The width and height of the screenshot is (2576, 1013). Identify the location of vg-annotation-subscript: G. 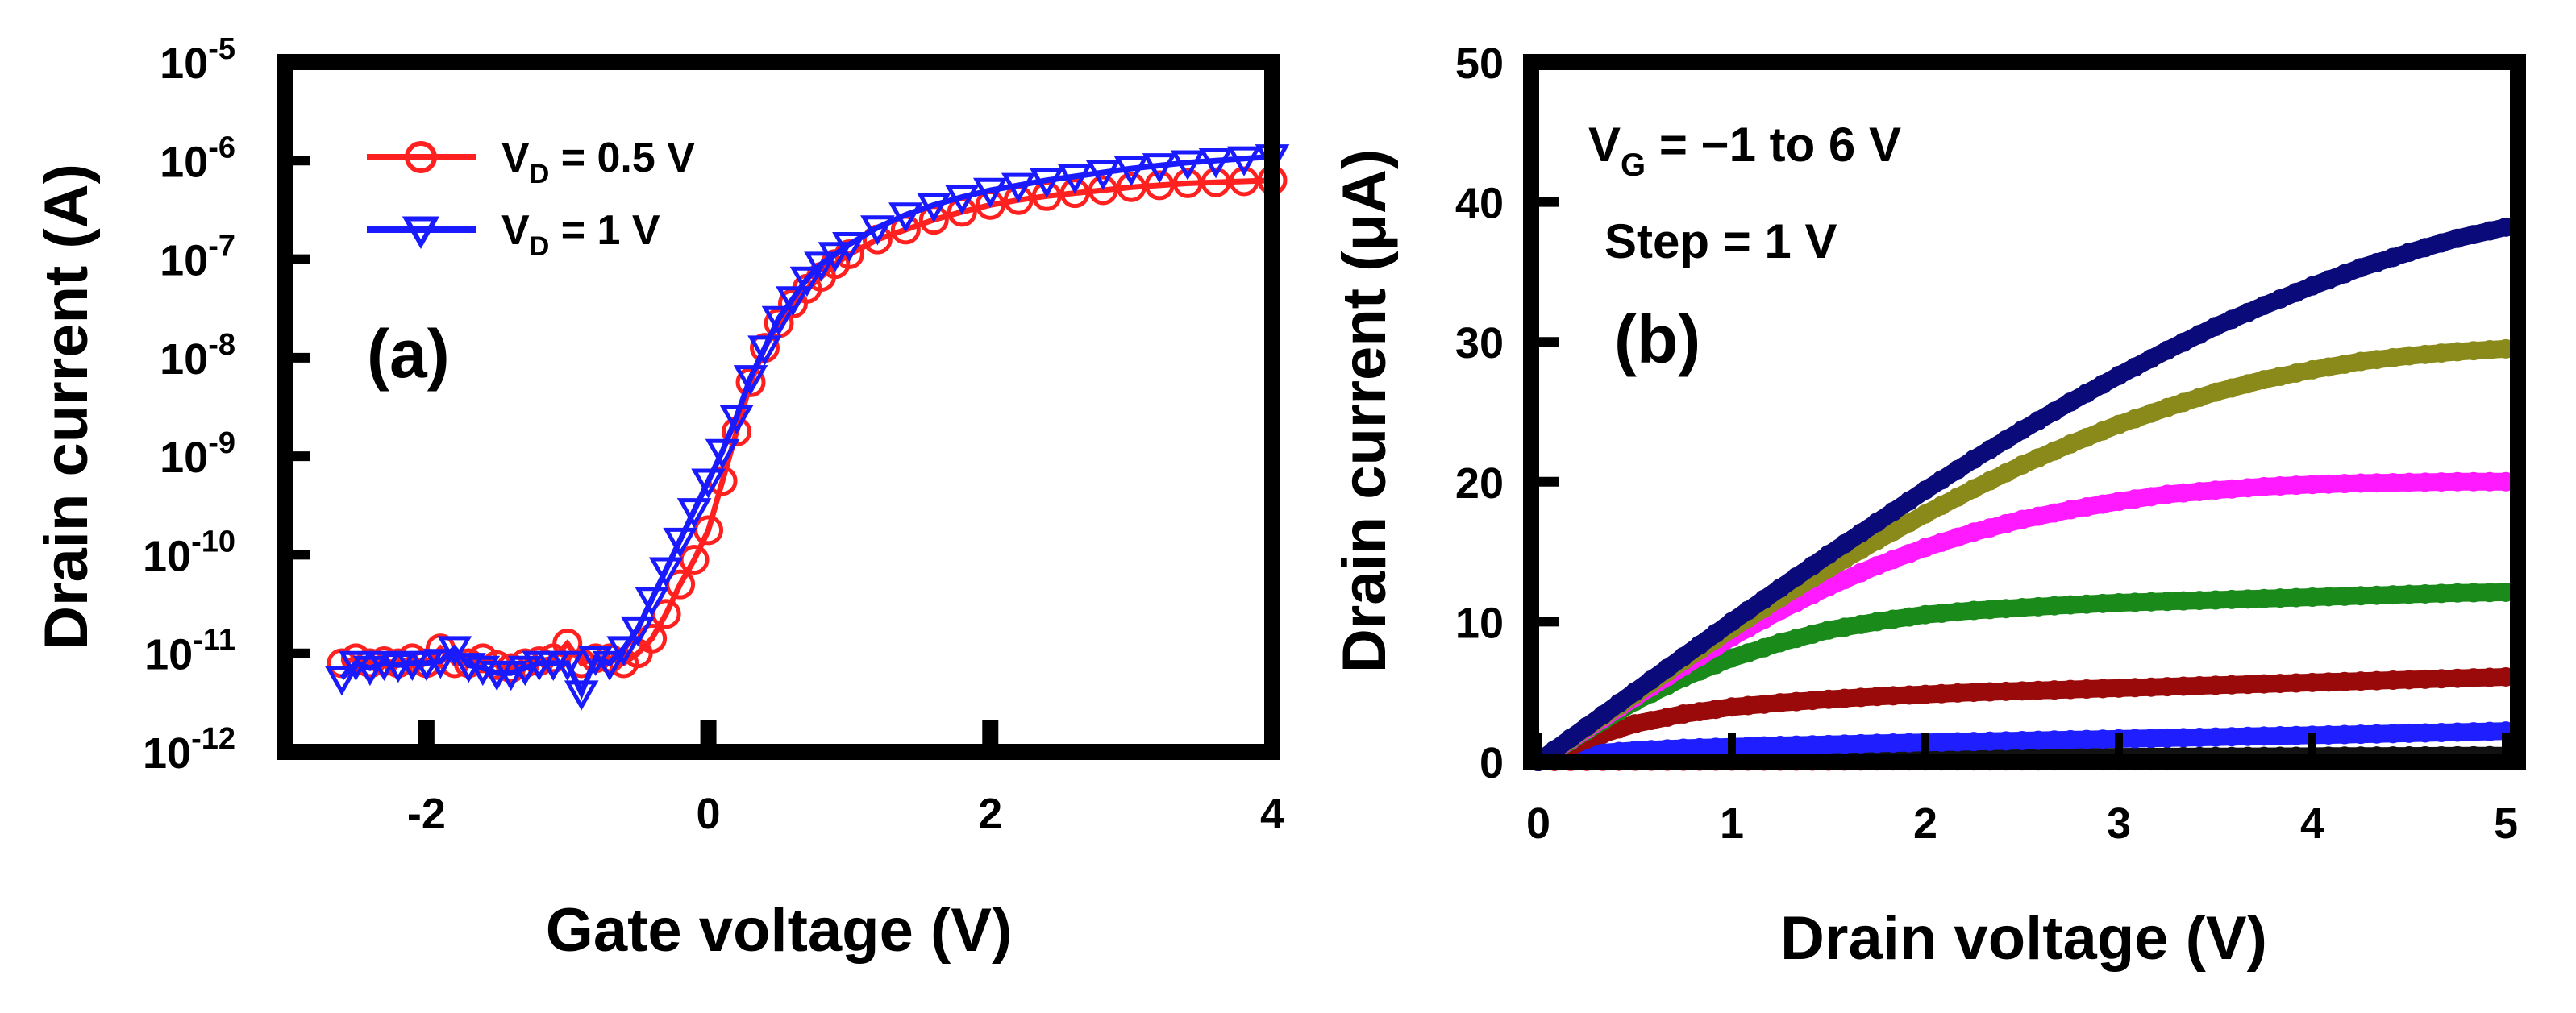
(1634, 165).